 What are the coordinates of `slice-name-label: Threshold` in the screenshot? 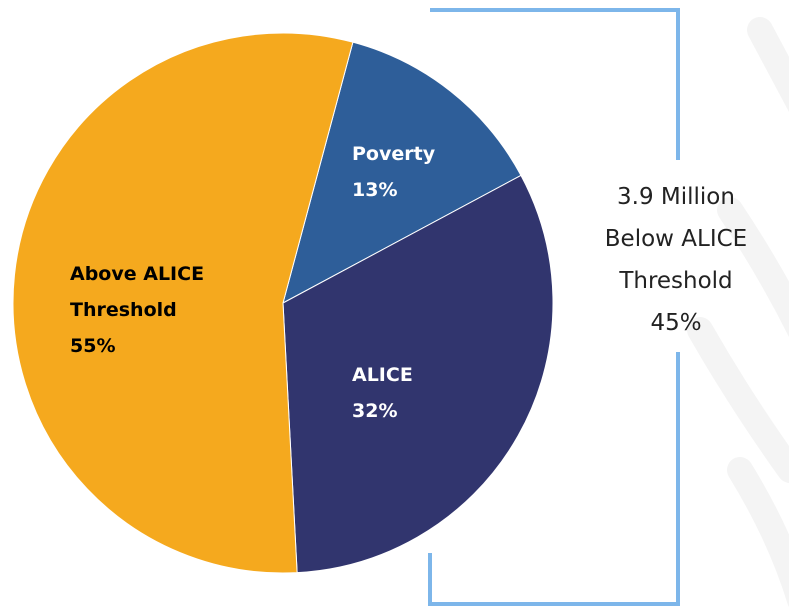 It's located at (123, 310).